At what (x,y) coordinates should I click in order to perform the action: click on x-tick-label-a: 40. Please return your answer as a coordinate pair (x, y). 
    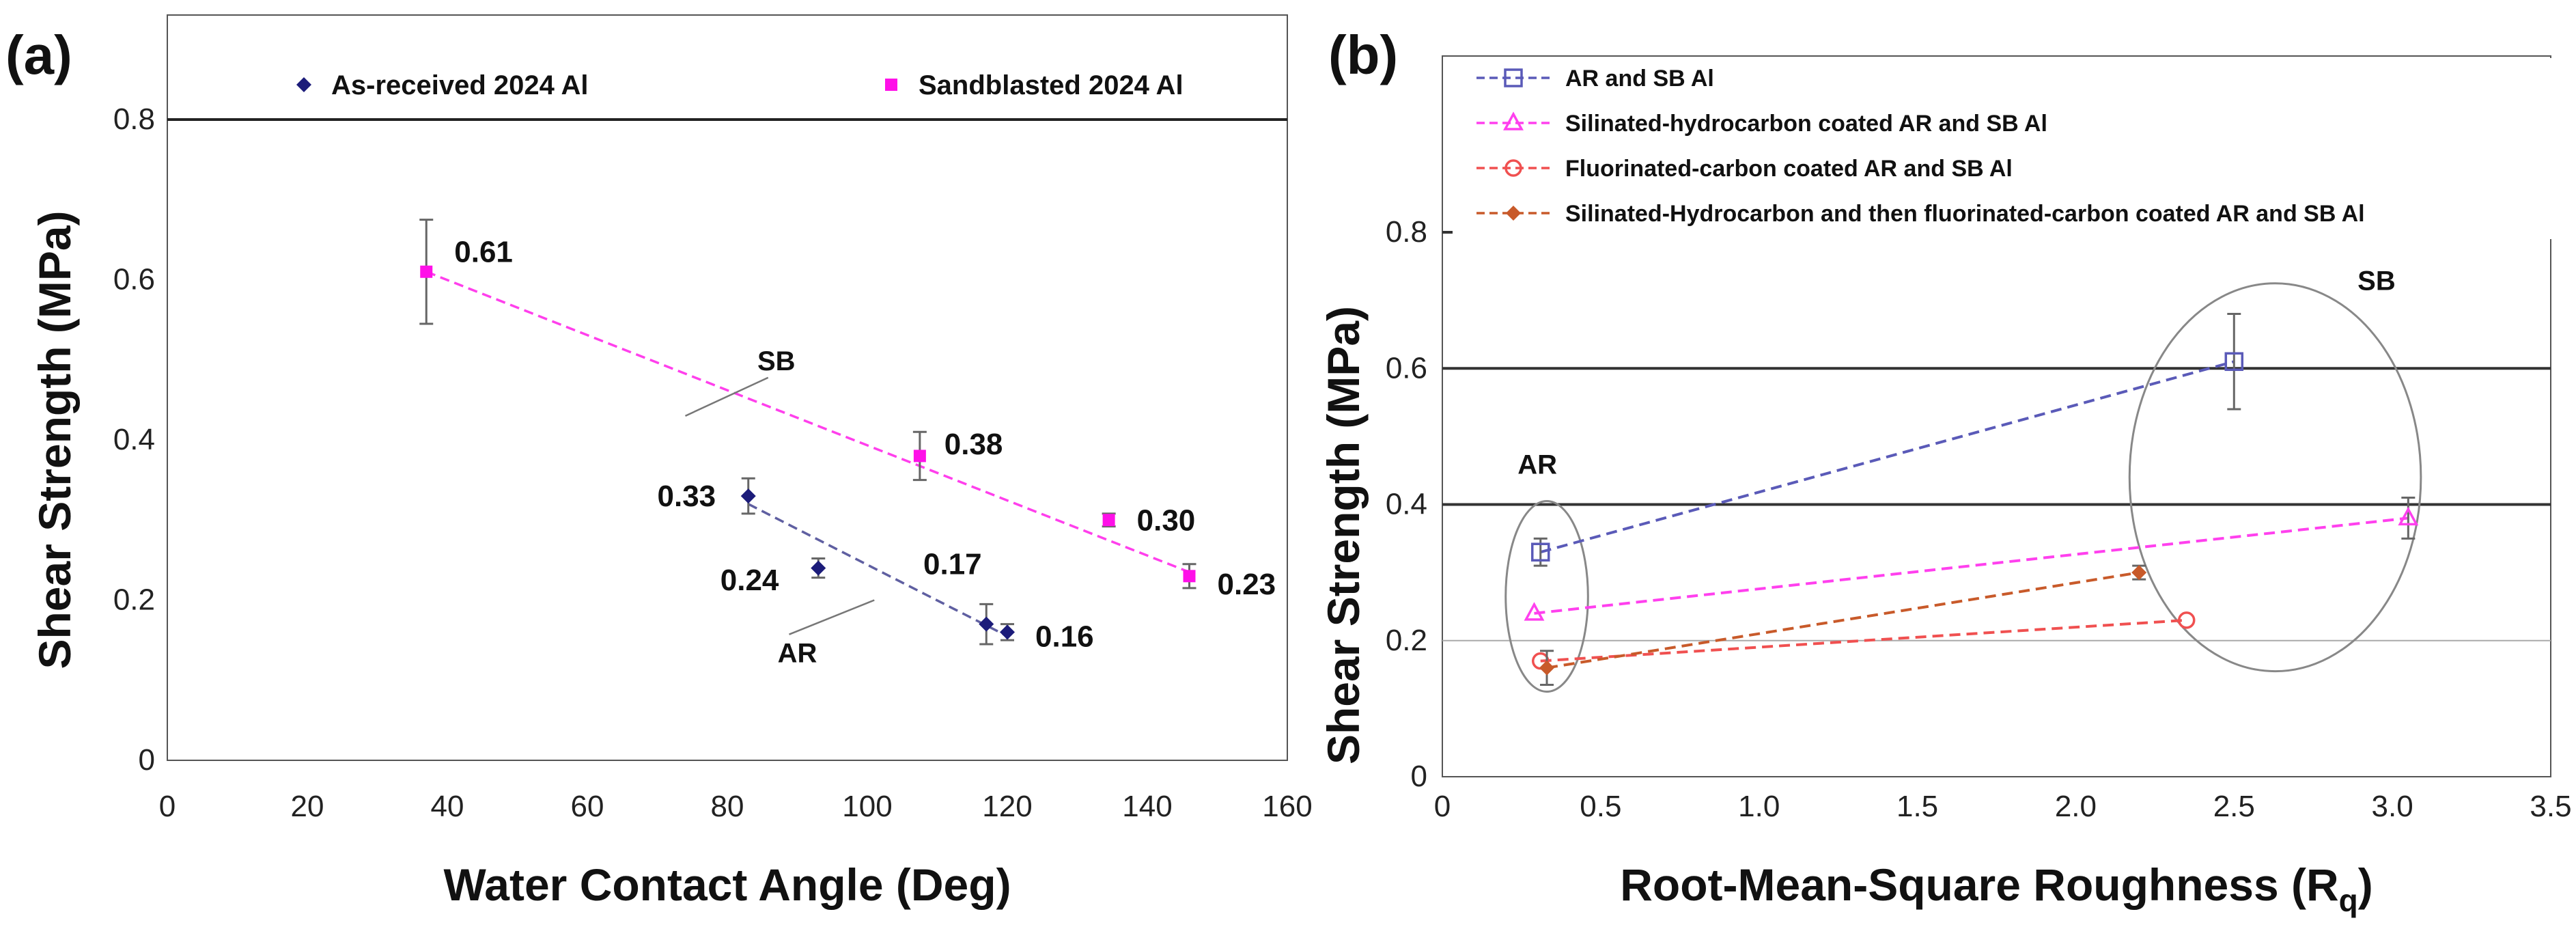
    Looking at the image, I should click on (447, 806).